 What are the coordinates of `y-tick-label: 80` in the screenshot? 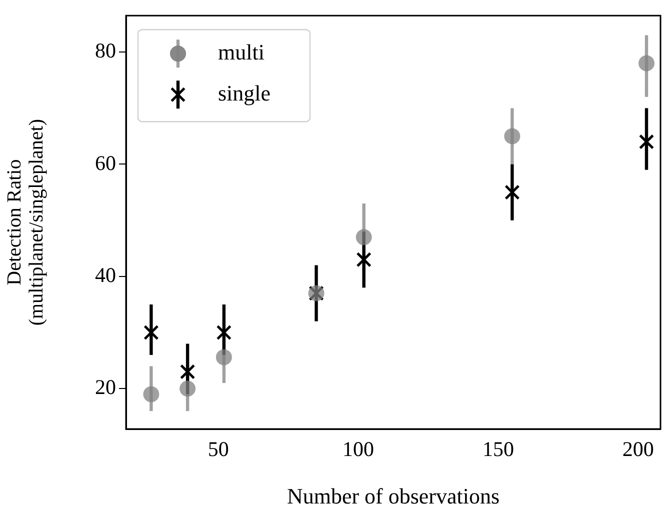 It's located at (105, 50).